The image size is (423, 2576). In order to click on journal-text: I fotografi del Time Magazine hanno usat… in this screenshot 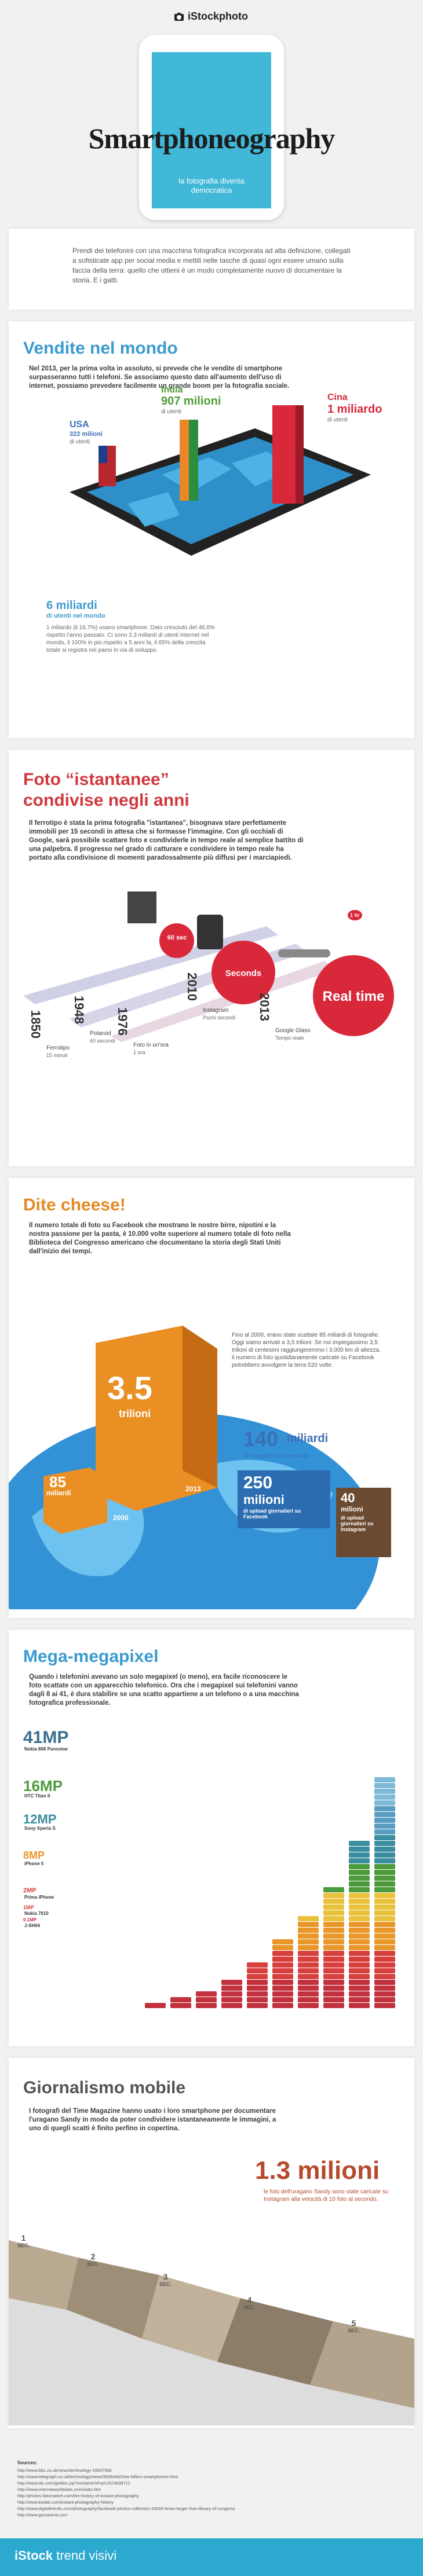, I will do `click(153, 2120)`.